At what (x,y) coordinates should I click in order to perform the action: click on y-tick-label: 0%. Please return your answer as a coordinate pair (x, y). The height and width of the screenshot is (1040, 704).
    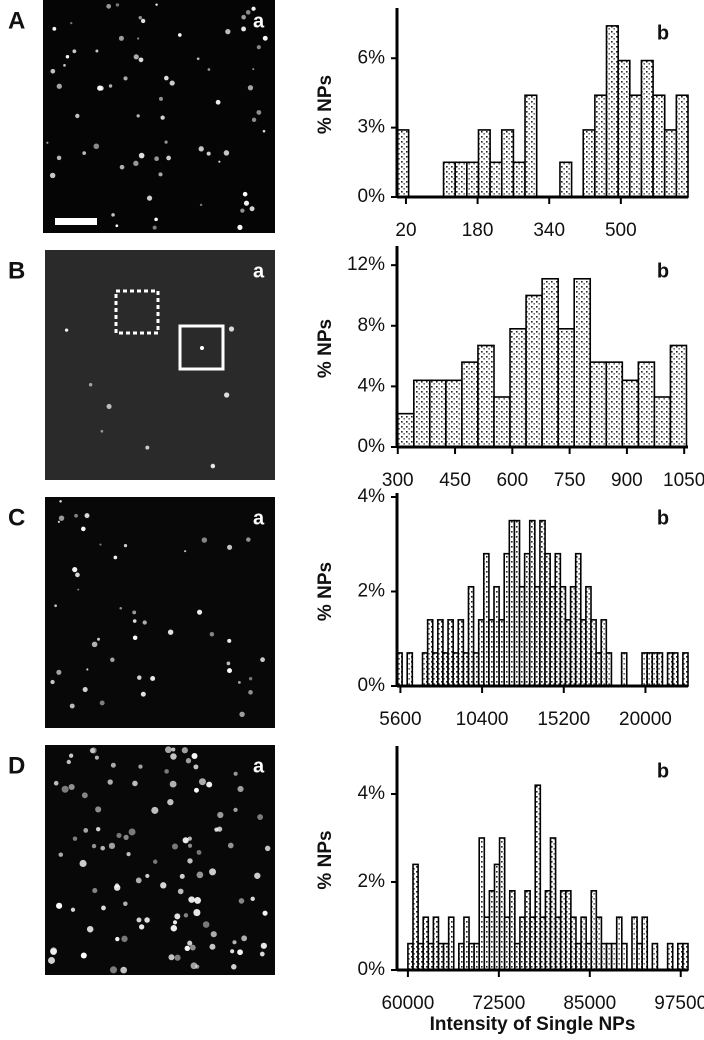
    Looking at the image, I should click on (372, 969).